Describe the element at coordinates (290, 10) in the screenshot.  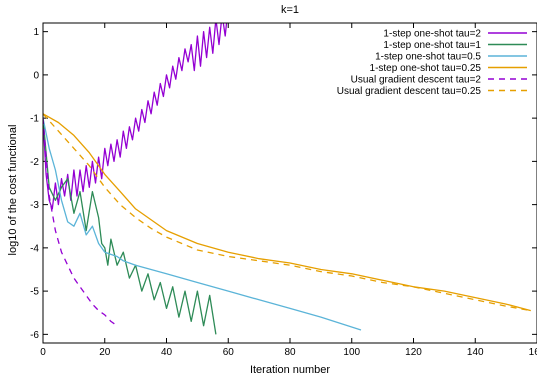
I see `chart-title: k=1` at that location.